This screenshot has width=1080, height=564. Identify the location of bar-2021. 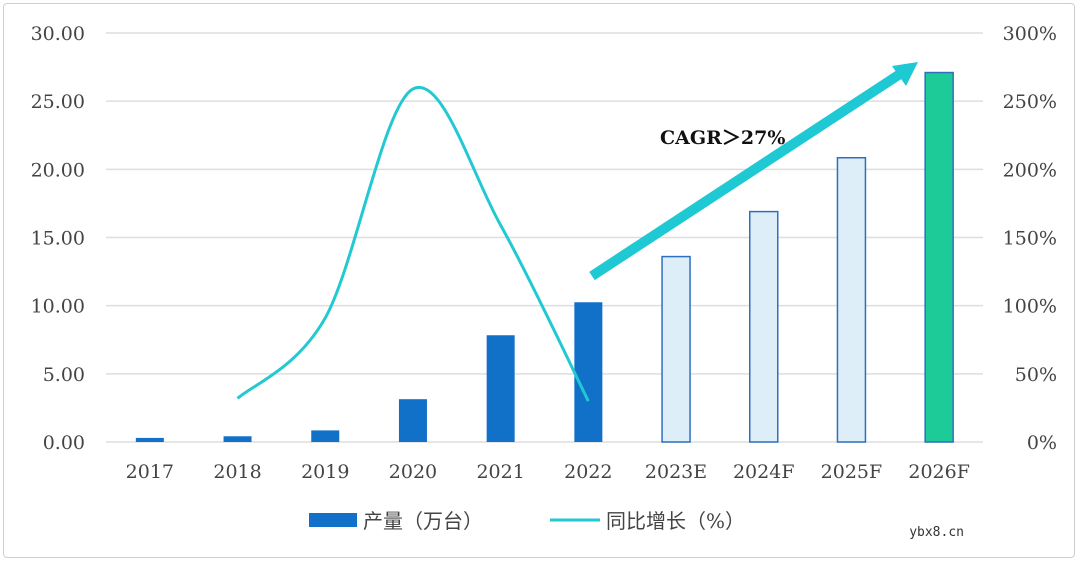
(500, 388).